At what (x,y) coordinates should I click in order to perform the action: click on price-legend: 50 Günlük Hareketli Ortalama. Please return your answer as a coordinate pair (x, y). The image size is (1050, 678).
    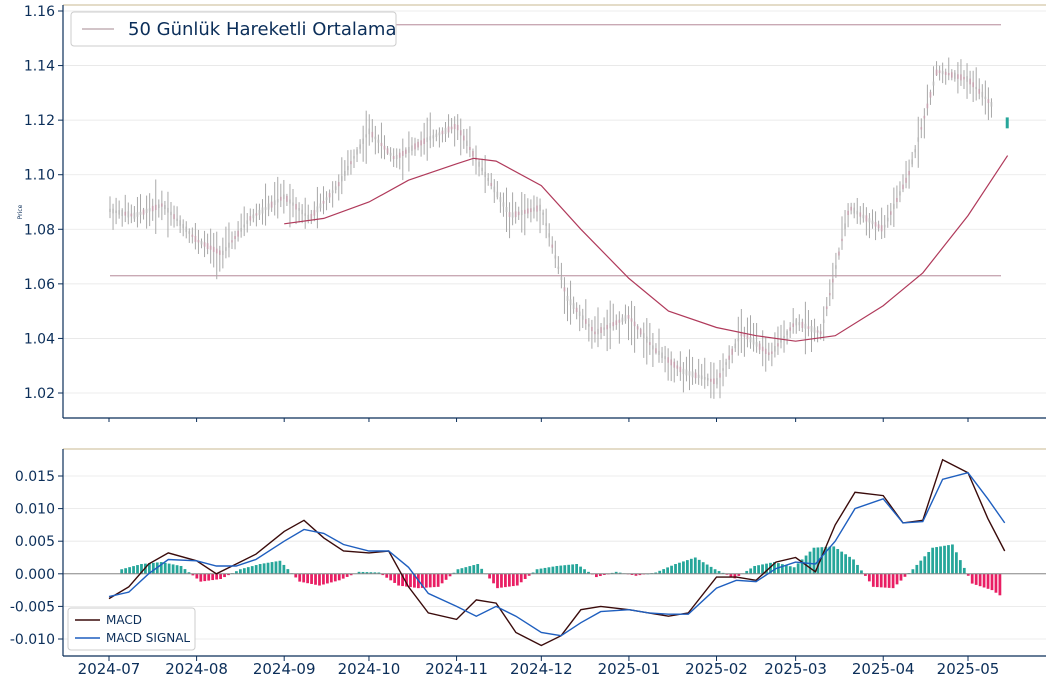
    Looking at the image, I should click on (233, 29).